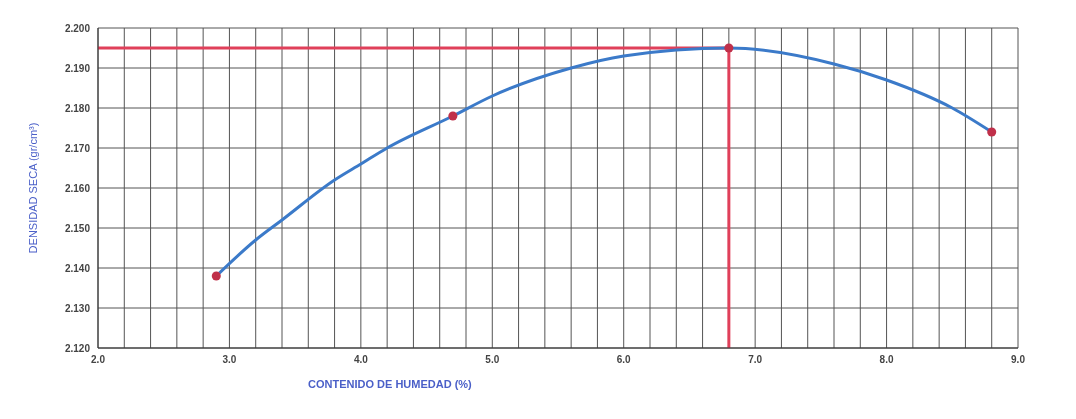 The height and width of the screenshot is (419, 1076). What do you see at coordinates (886, 360) in the screenshot?
I see `x-tick-label: 8.0` at bounding box center [886, 360].